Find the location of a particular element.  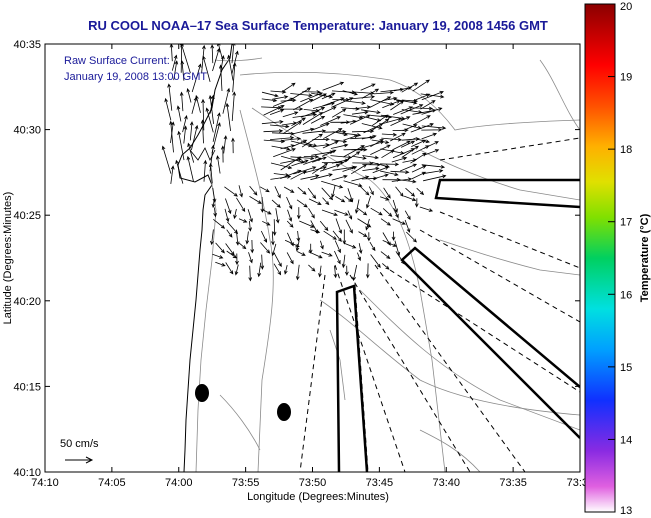

y-axis-label: Latitude (Degrees:Minutes) is located at coordinates (8, 258).